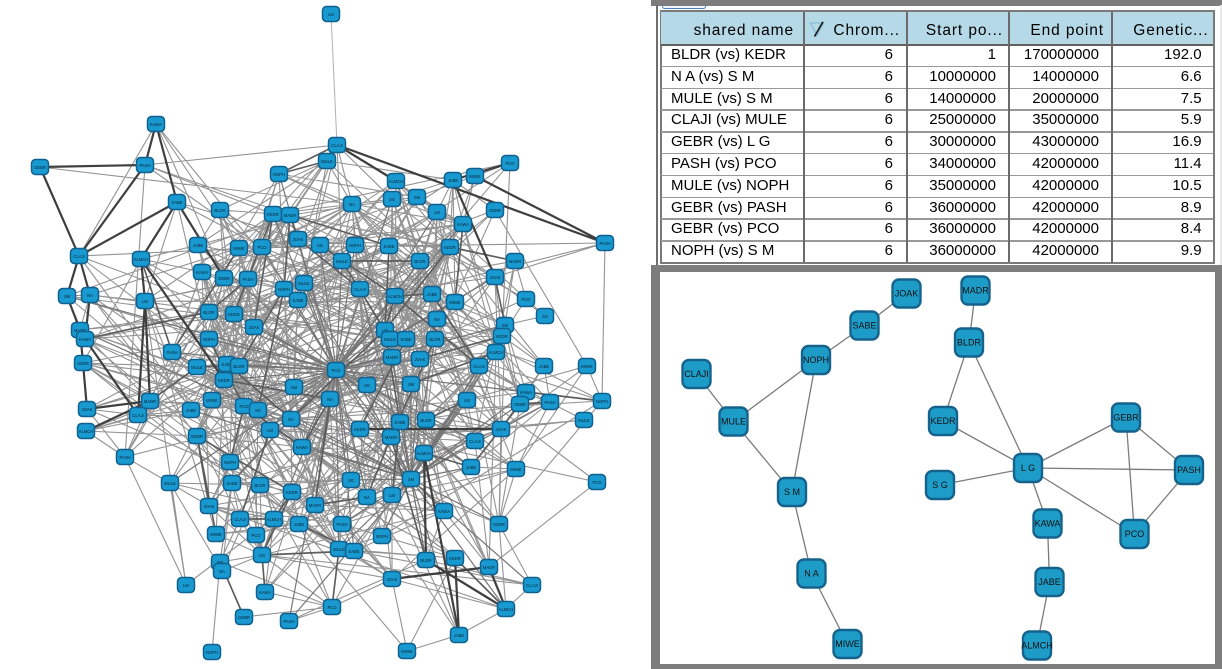 Image resolution: width=1222 pixels, height=669 pixels. Describe the element at coordinates (792, 492) in the screenshot. I see `svg-text: S M` at that location.